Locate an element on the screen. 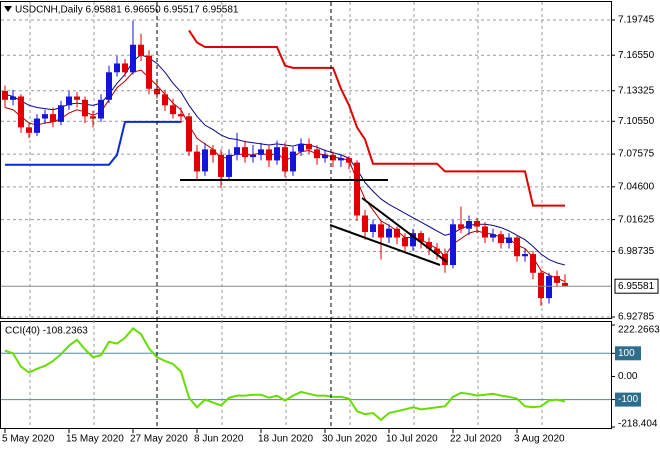 The image size is (660, 450). price-box is located at coordinates (636, 286).